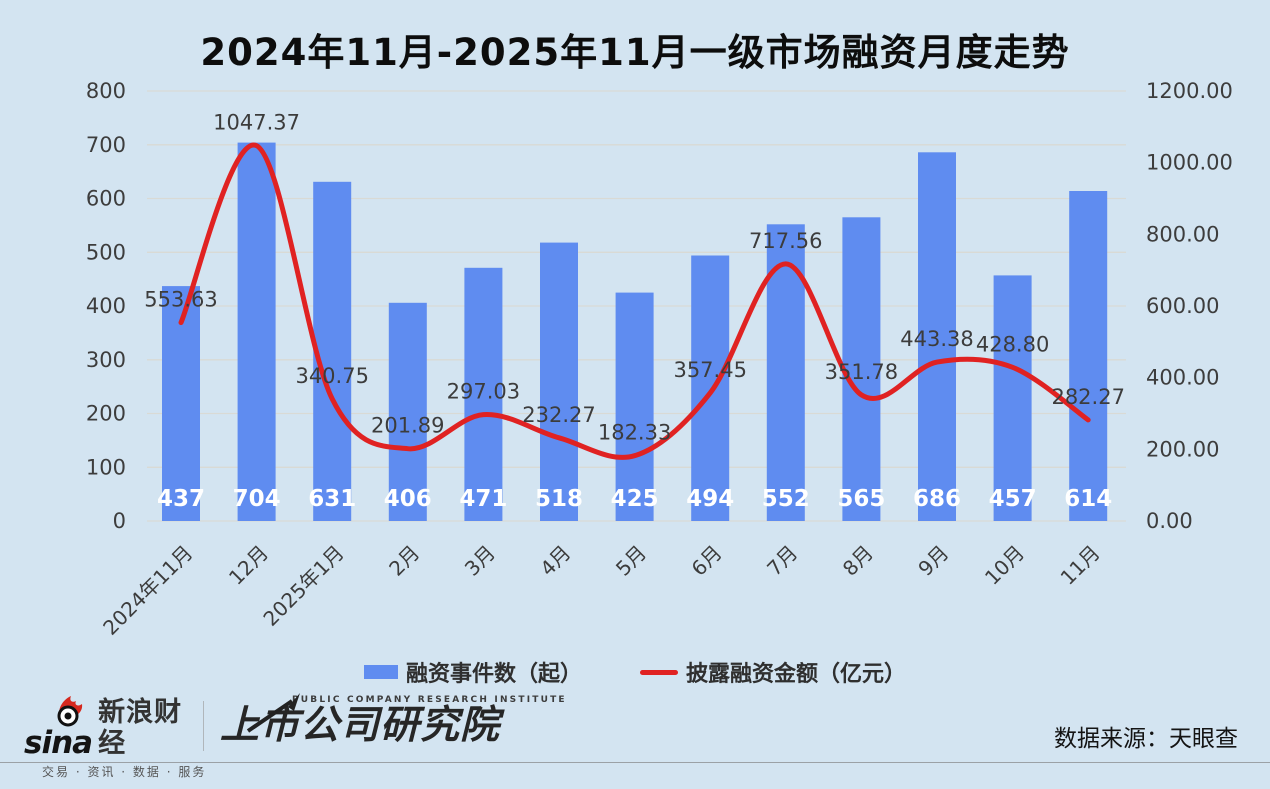 This screenshot has width=1270, height=789. I want to click on bar-value-label: 631, so click(332, 499).